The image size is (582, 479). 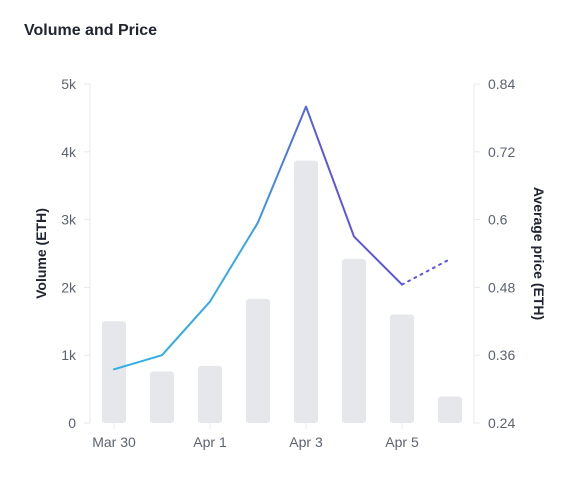 I want to click on y-right-tick-label: 0.48, so click(x=501, y=287).